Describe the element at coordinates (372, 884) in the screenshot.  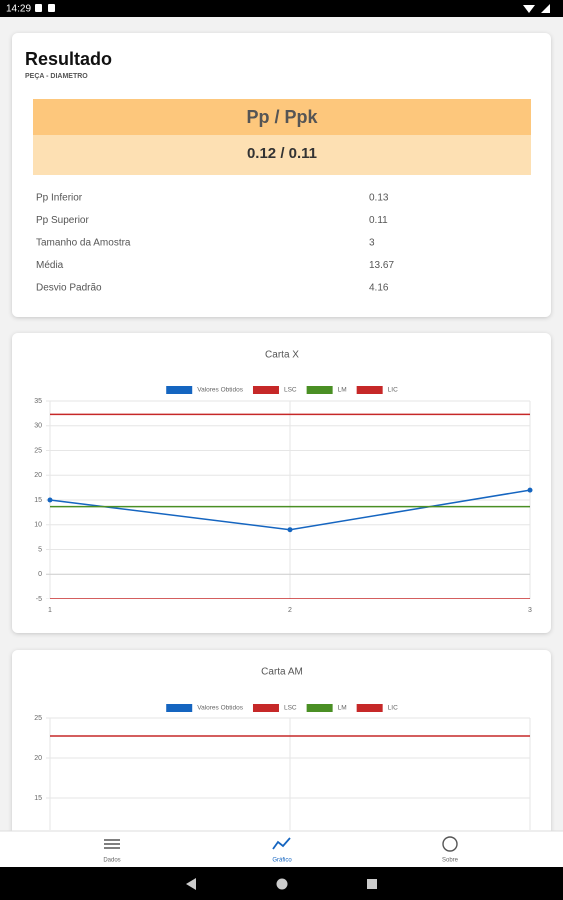
I see `recents-button` at that location.